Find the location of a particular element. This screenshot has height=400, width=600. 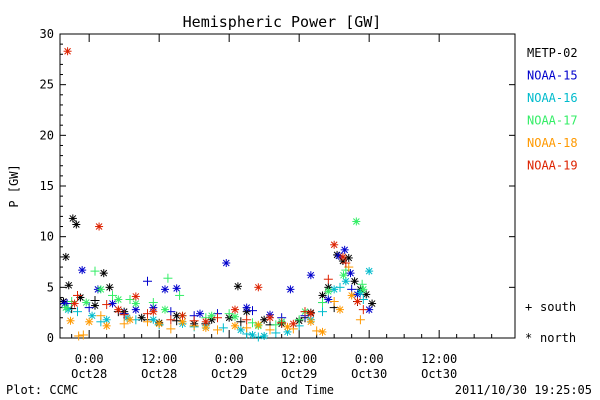

y-tick-label: 5 is located at coordinates (50, 287).